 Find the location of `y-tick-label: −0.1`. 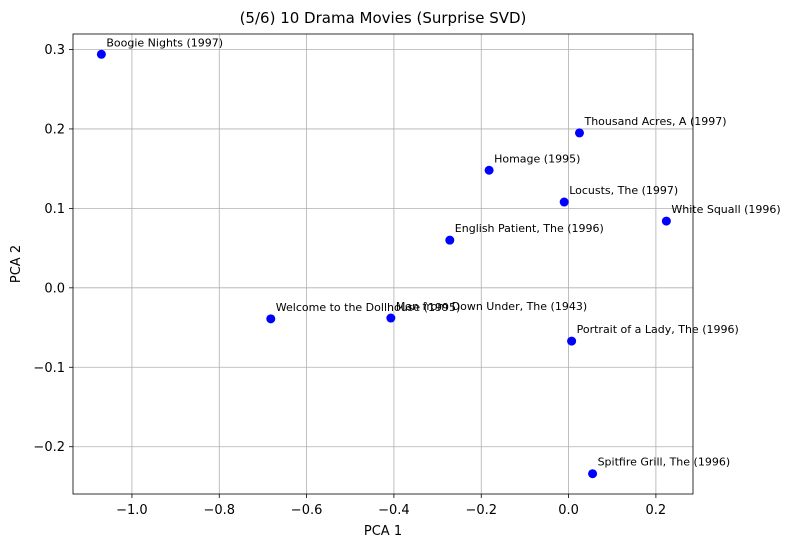

y-tick-label: −0.1 is located at coordinates (49, 368).